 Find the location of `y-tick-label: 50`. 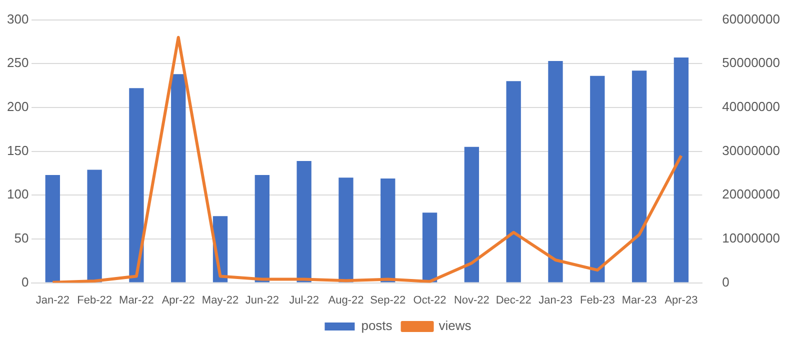

y-tick-label: 50 is located at coordinates (21, 238).